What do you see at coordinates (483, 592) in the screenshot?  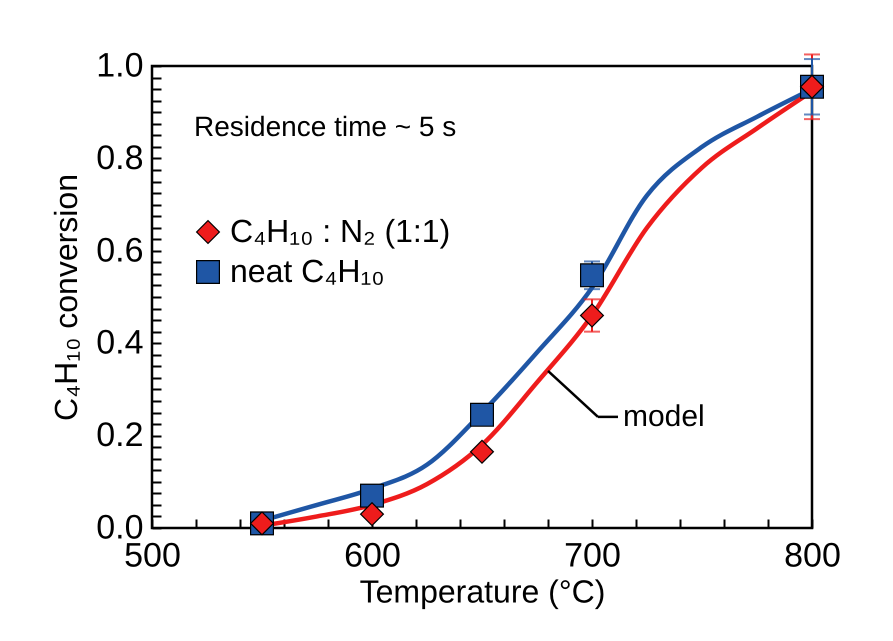 I see `x-axis-title: Temperature (°C)` at bounding box center [483, 592].